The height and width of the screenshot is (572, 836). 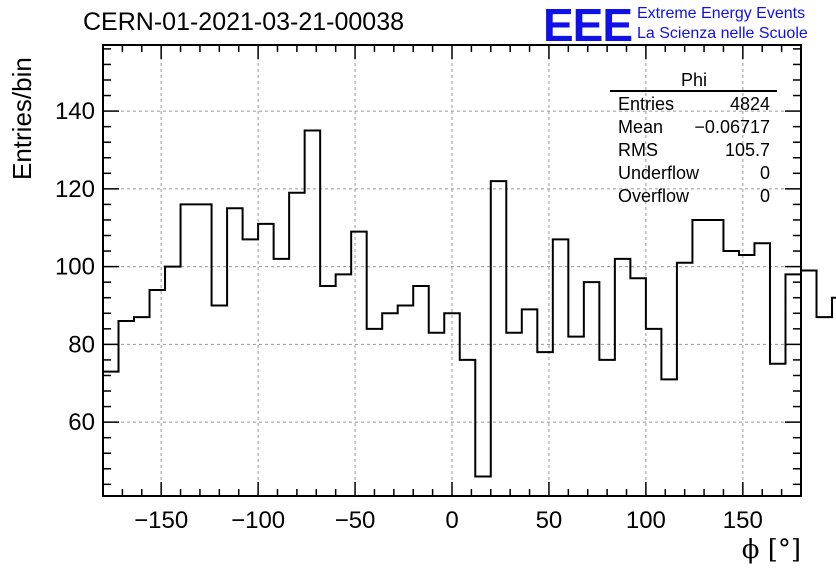 What do you see at coordinates (646, 520) in the screenshot?
I see `x-tick-label: 100` at bounding box center [646, 520].